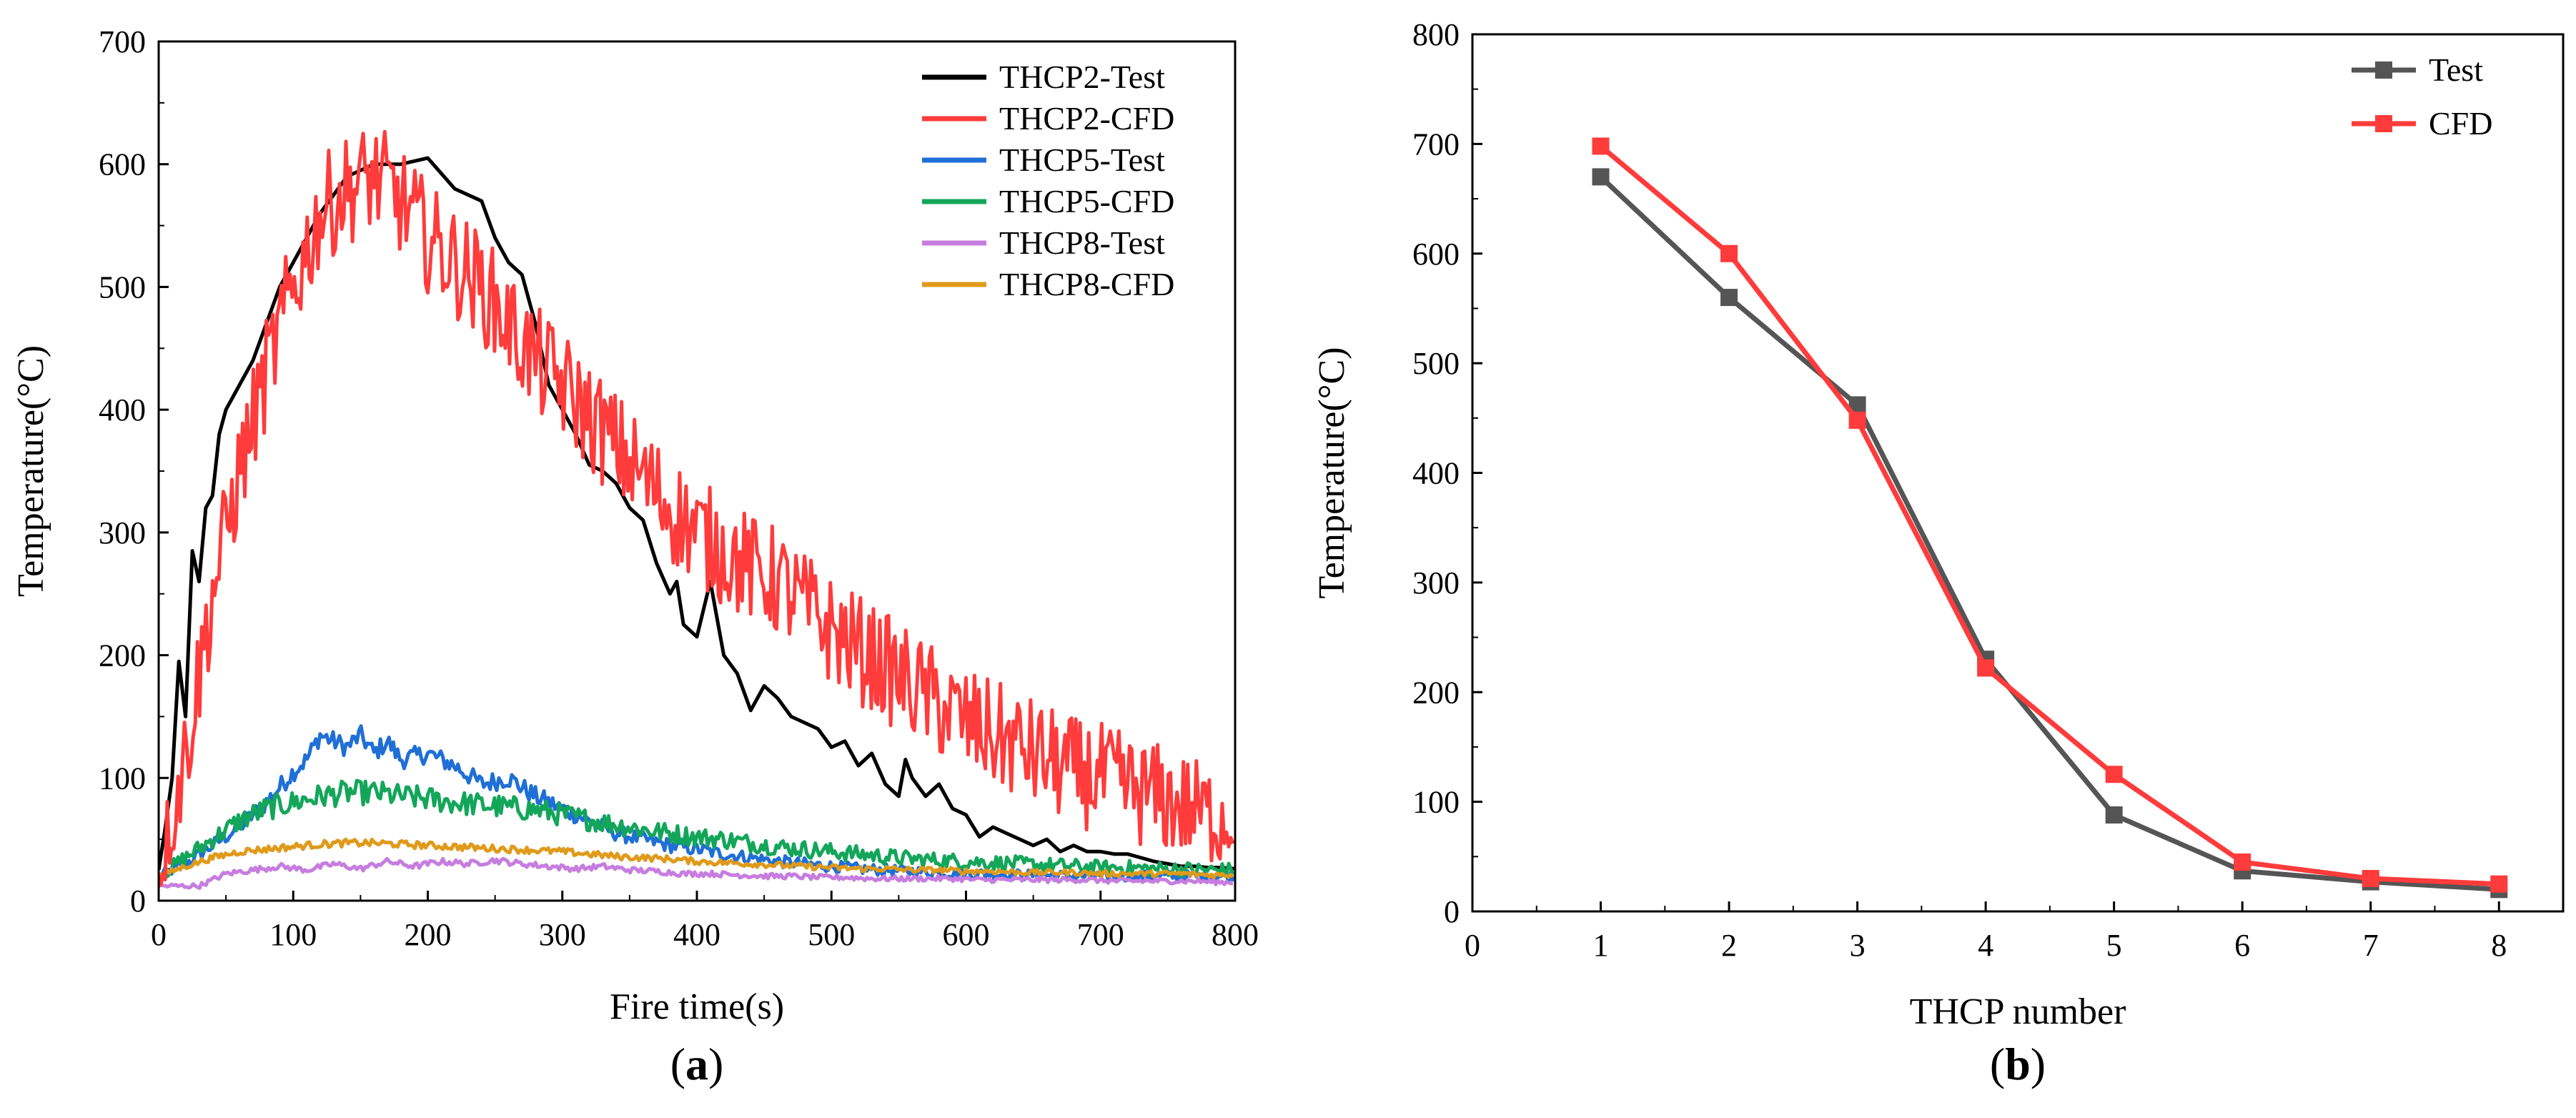 This screenshot has width=2576, height=1118. I want to click on x-tick-label: 8, so click(2499, 946).